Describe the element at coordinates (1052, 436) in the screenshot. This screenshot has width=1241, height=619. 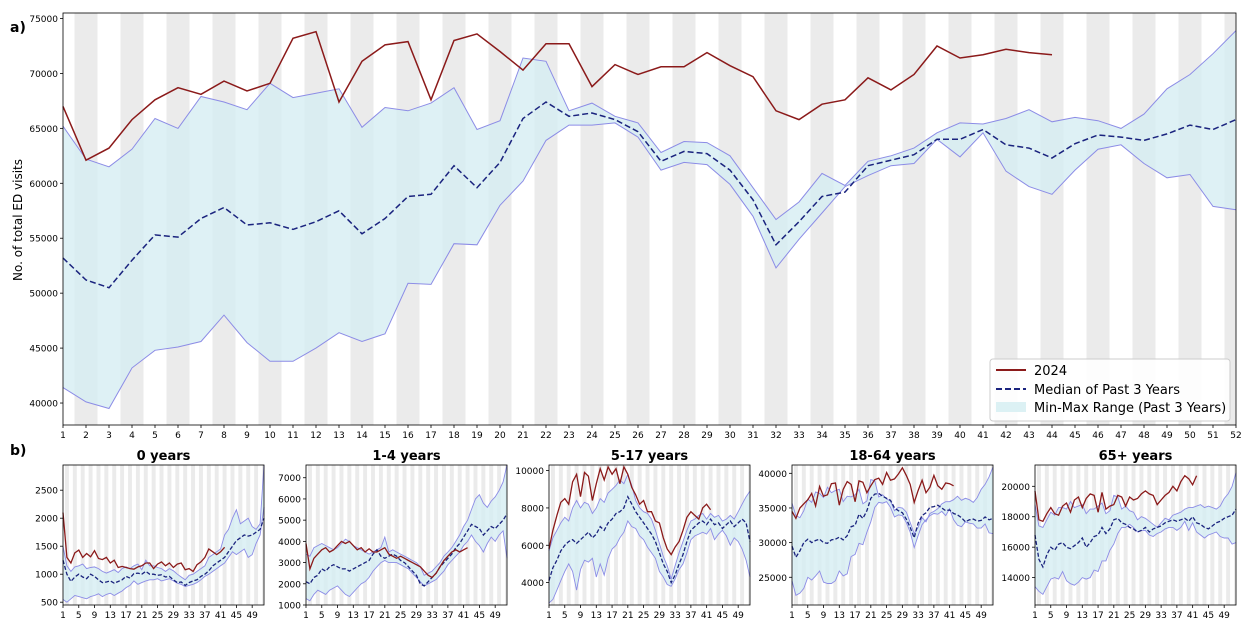
I see `x-tick-label: 44` at that location.